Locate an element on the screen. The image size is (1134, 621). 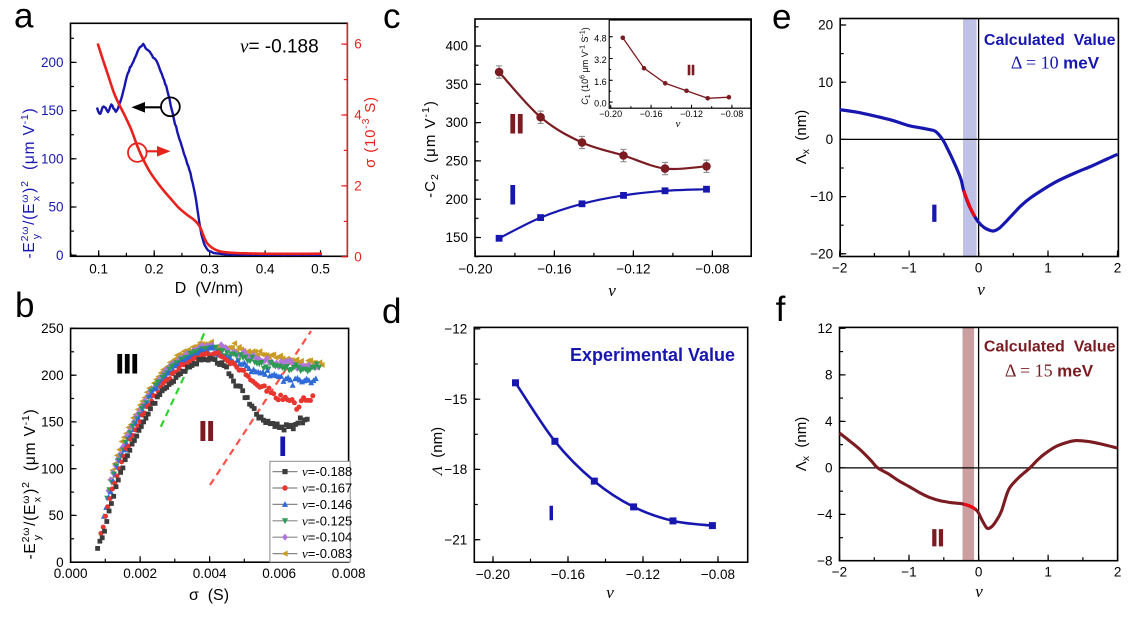
svg-text: 0.1 is located at coordinates (98, 268).